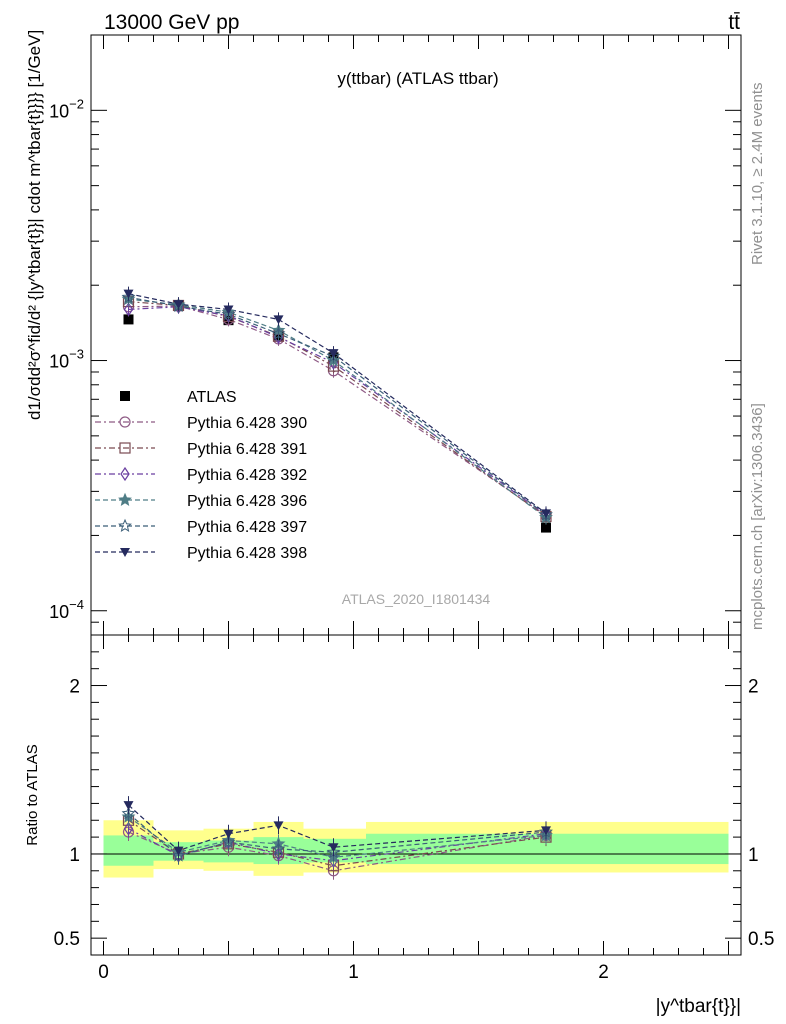  I want to click on rivet-version-label: Rivet 3.1.10, ≥ 2.4M events, so click(757, 174).